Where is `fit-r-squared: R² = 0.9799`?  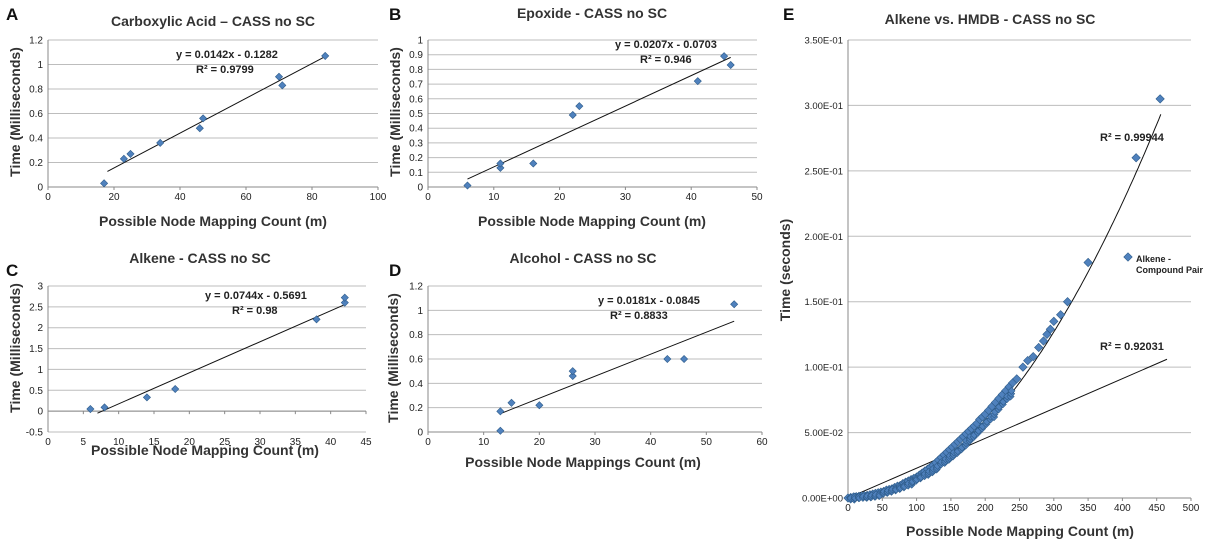 fit-r-squared: R² = 0.9799 is located at coordinates (225, 70).